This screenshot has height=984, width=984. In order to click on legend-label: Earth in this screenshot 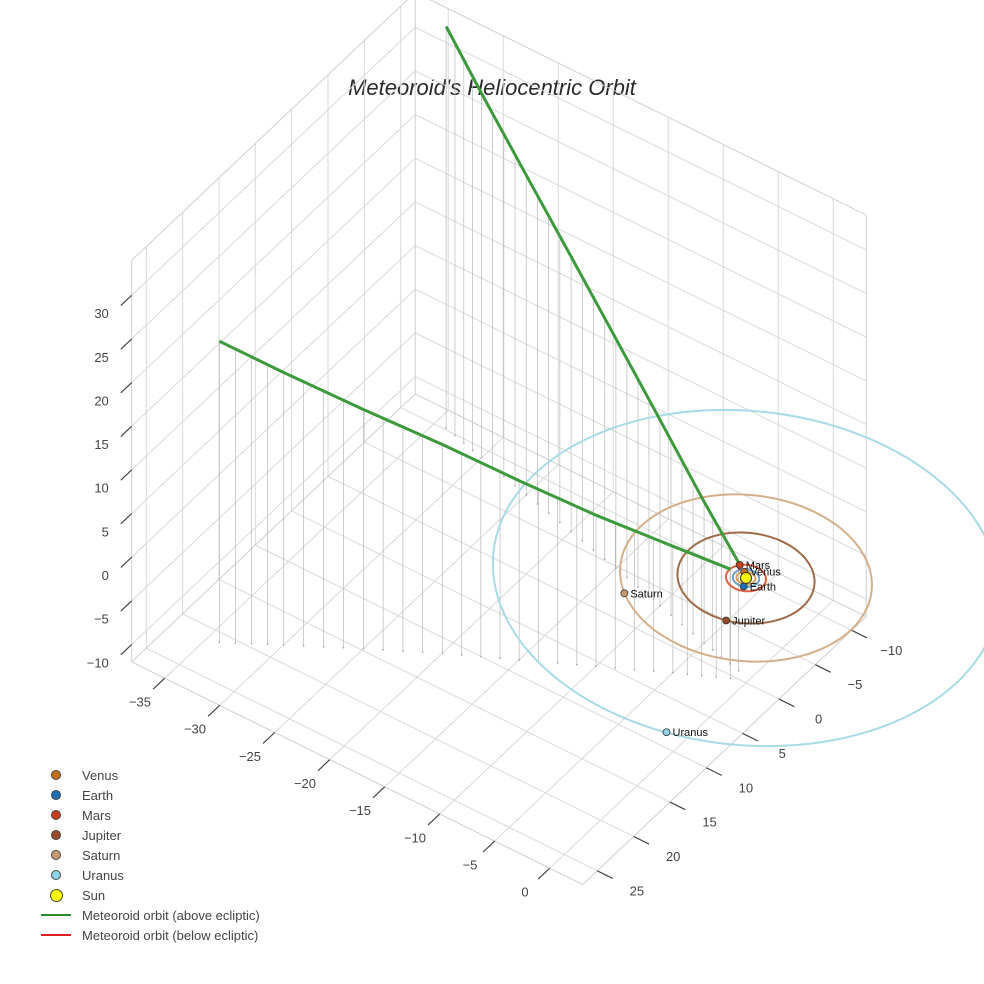, I will do `click(98, 795)`.